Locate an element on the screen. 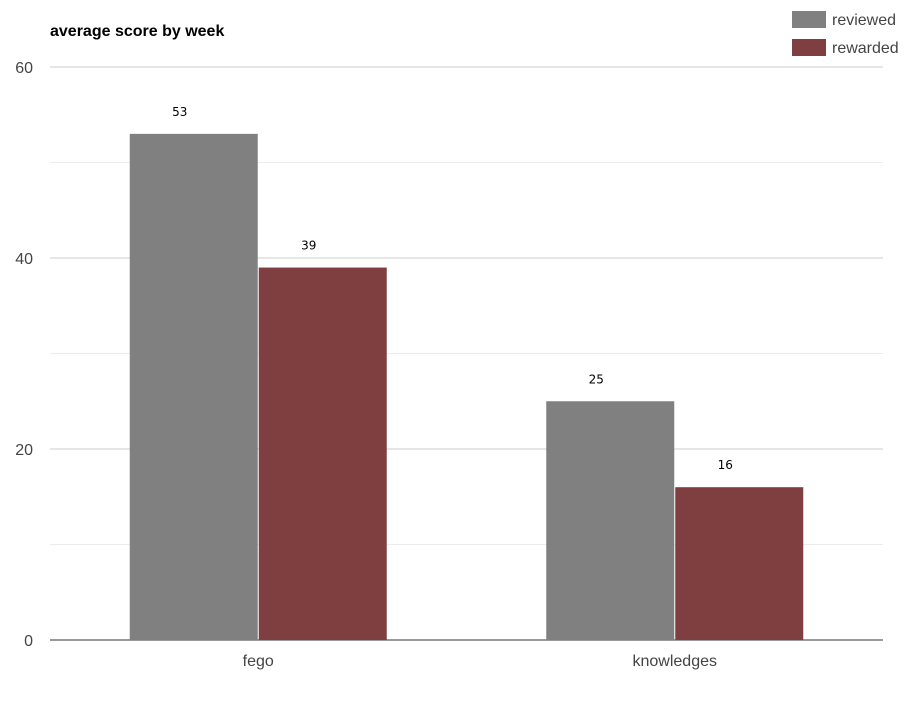 This screenshot has width=917, height=701. bar-rewarded-fego is located at coordinates (322, 453).